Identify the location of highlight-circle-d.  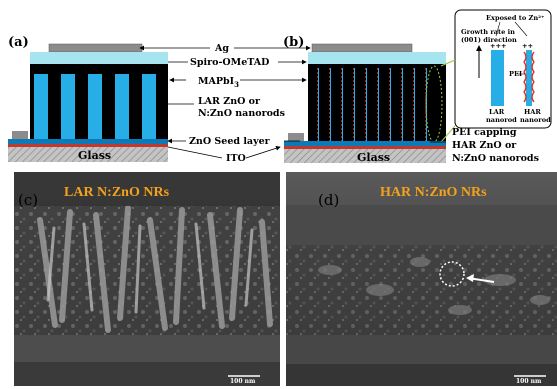
(452, 274).